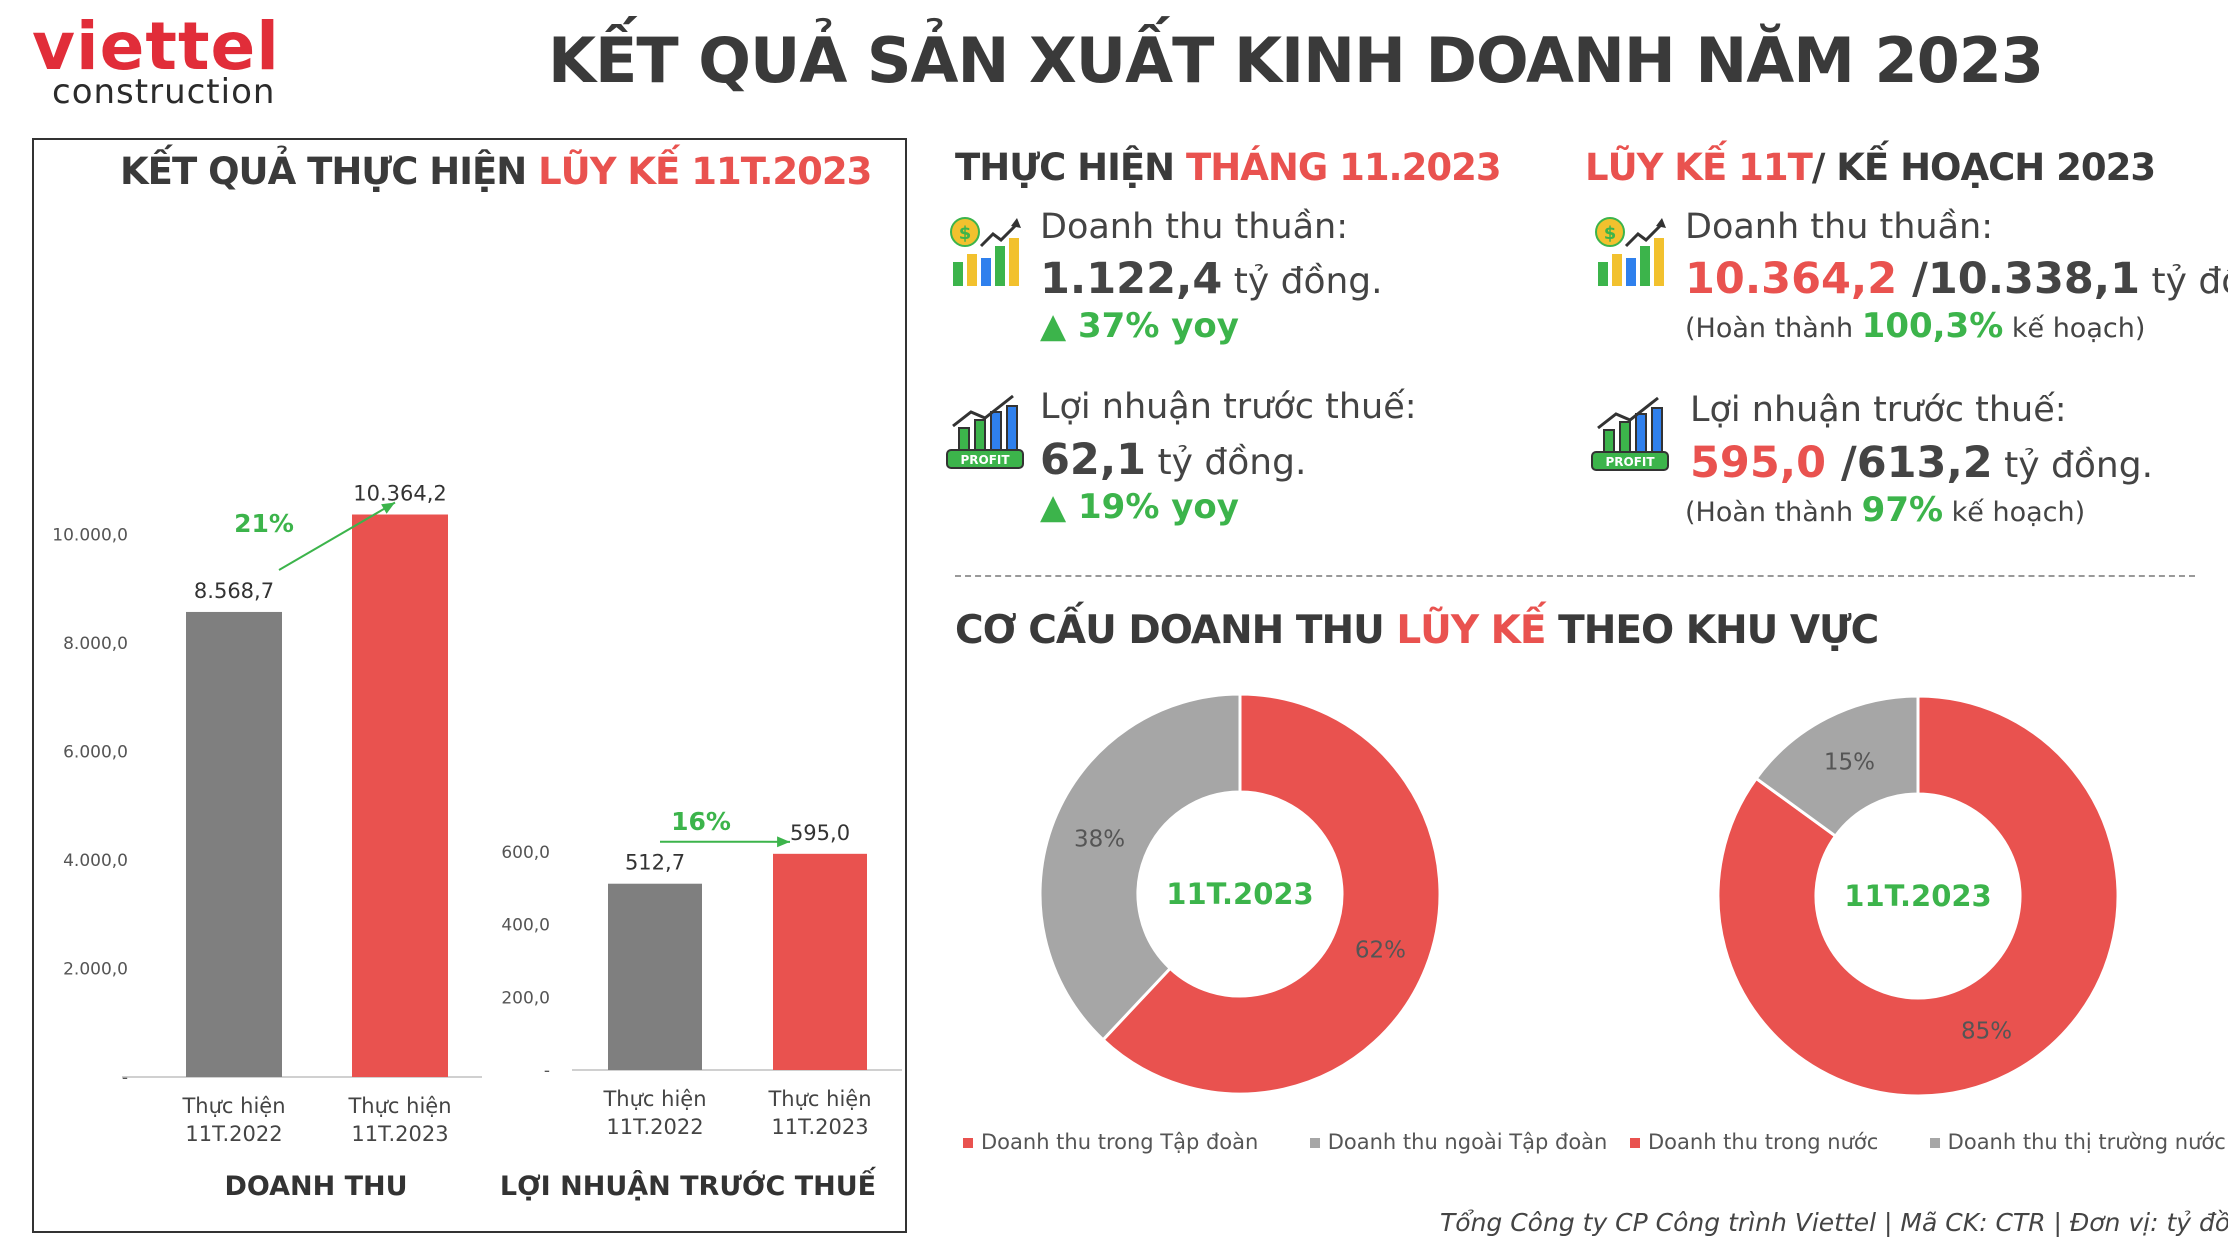 The width and height of the screenshot is (2228, 1250). What do you see at coordinates (1176, 630) in the screenshot?
I see `structure-title-part1: CƠ CẤU DOANH THU` at bounding box center [1176, 630].